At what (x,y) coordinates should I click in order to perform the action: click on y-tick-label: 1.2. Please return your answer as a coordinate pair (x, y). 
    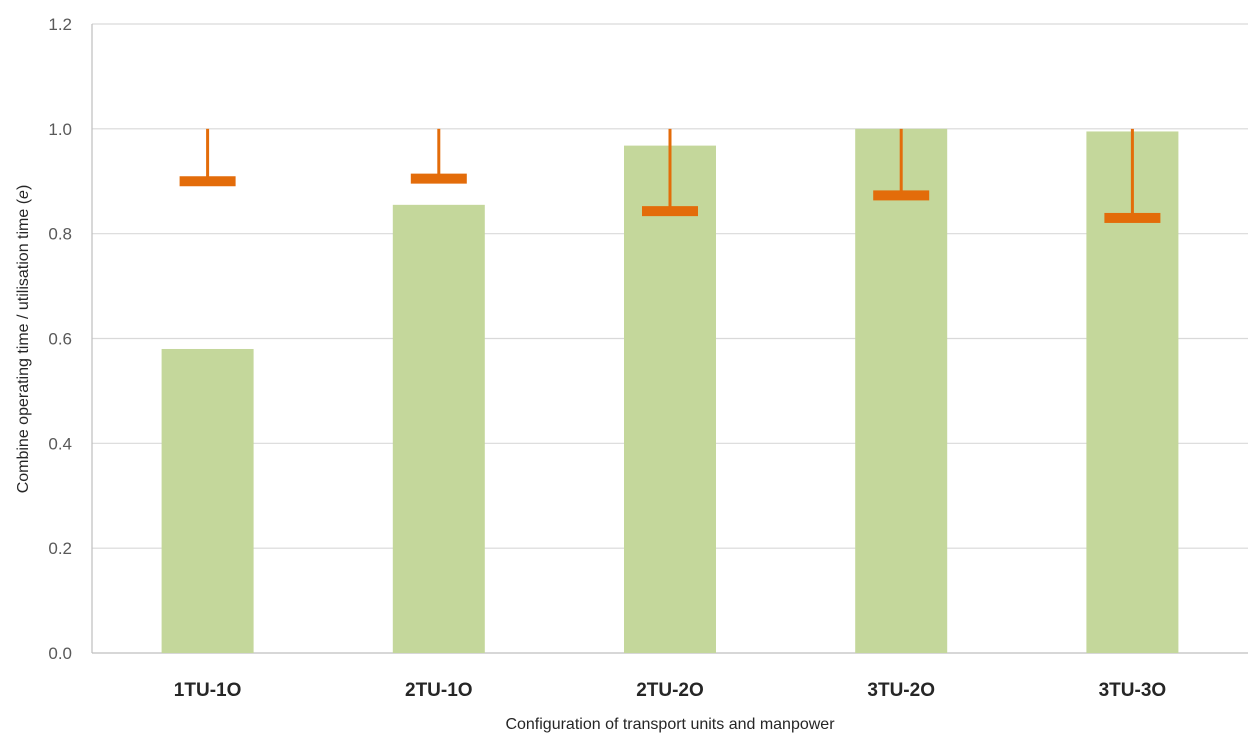
    Looking at the image, I should click on (60, 24).